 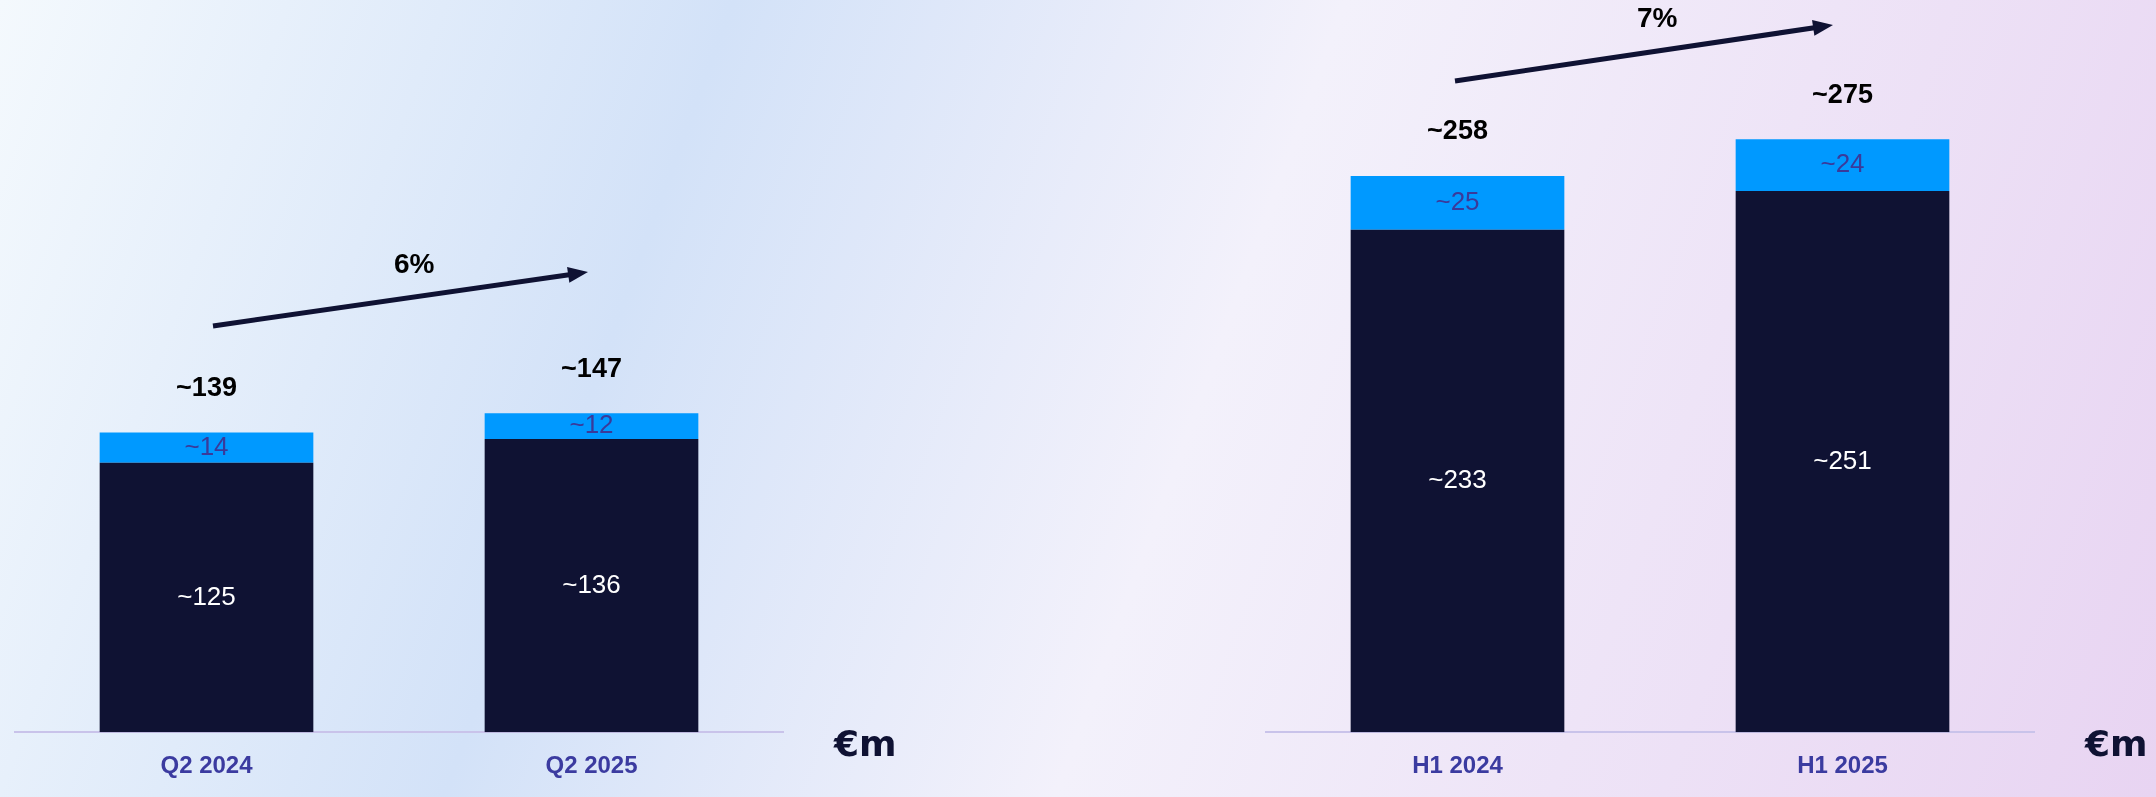 I want to click on data-label: ~233, so click(x=1457, y=479).